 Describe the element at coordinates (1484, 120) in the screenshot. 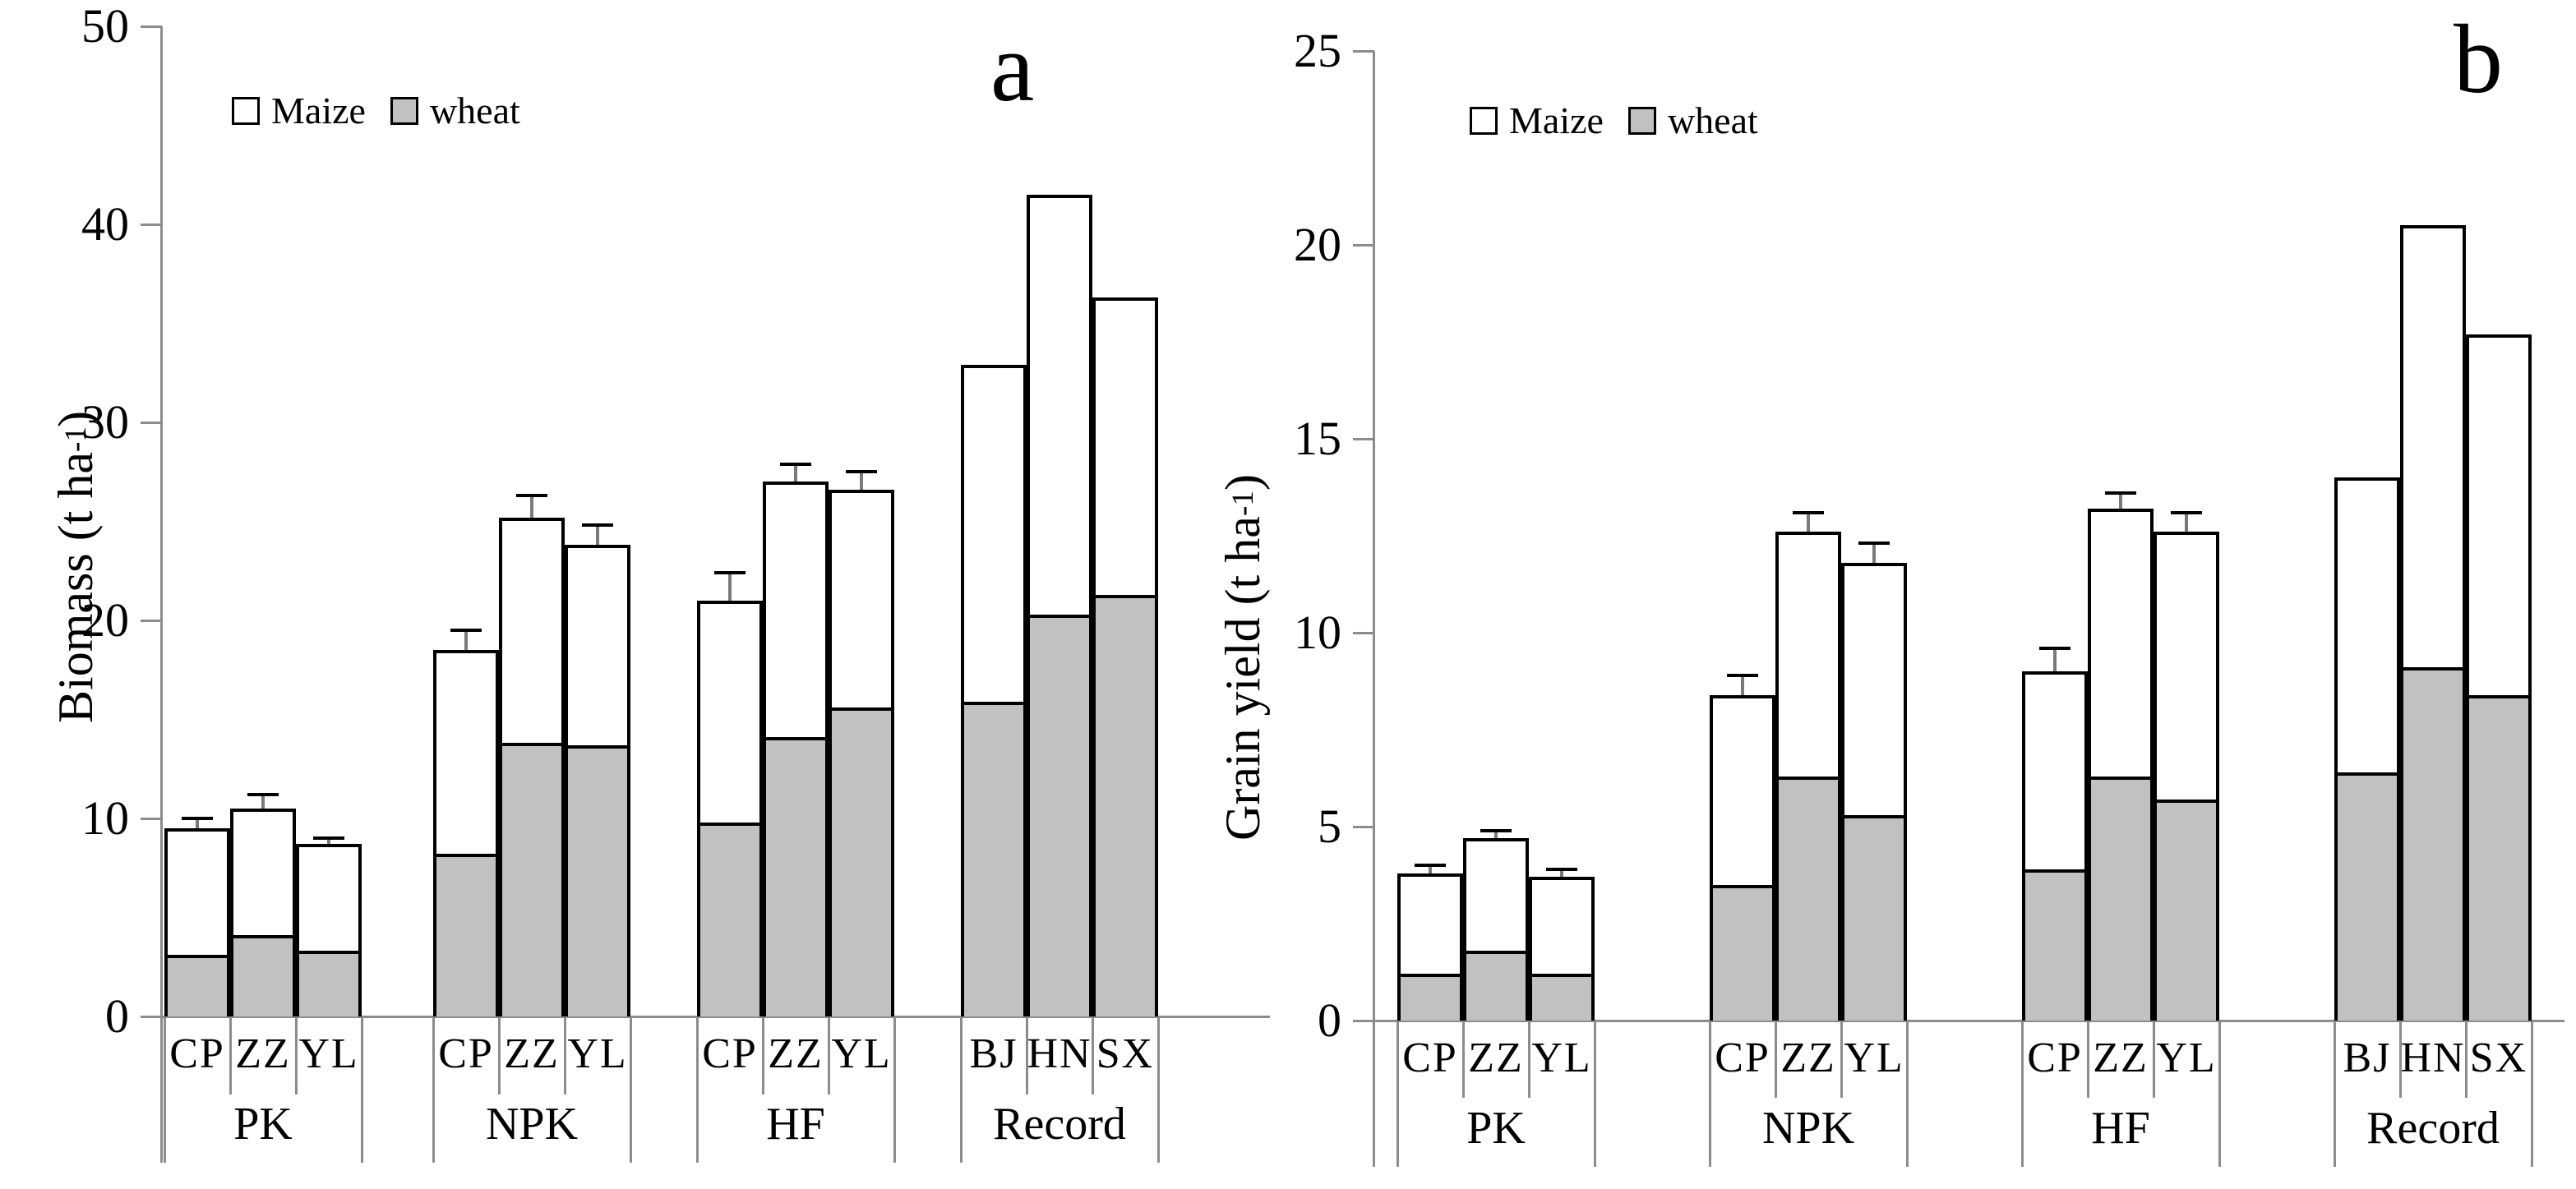

I see `legend-swatch-maize` at that location.